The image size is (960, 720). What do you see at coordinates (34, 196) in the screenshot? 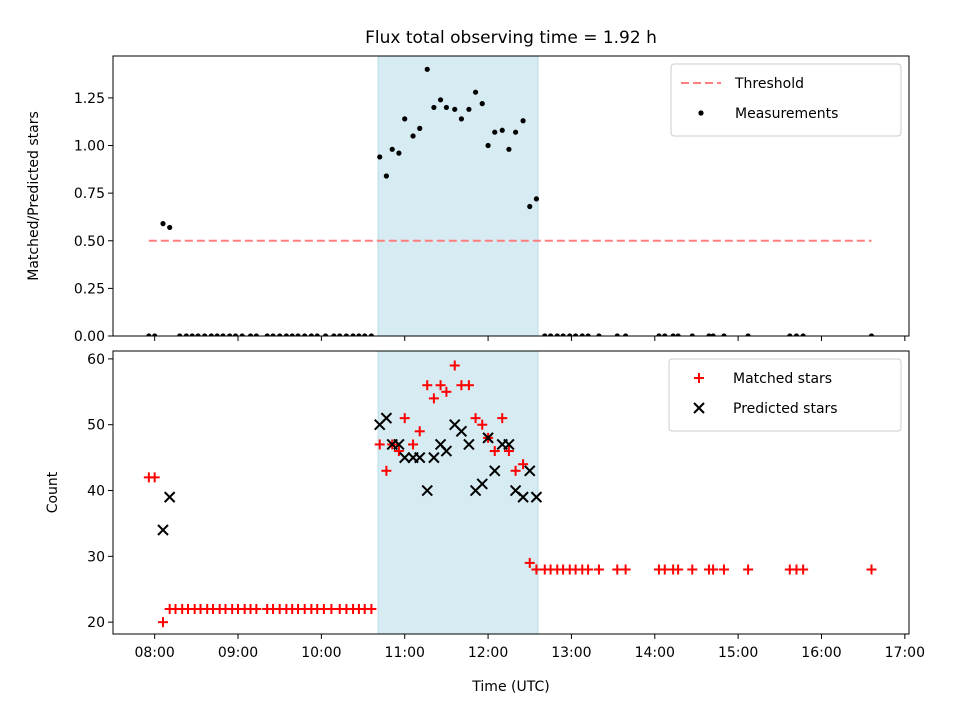
I see `y-axis-label: Matched/Predicted stars` at bounding box center [34, 196].